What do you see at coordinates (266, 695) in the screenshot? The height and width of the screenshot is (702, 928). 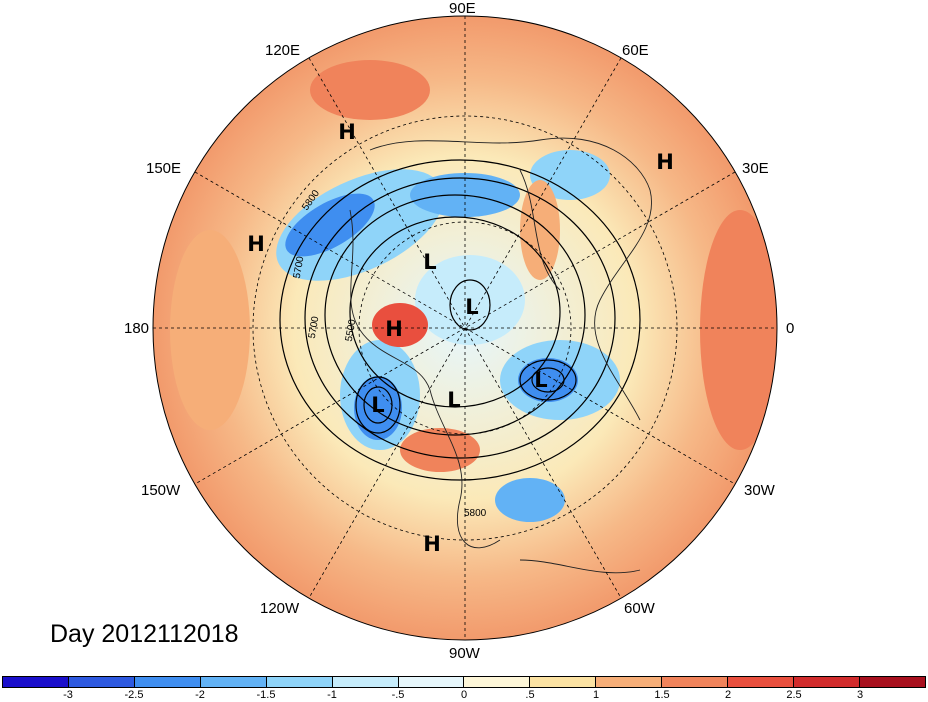 I see `colorbar-tick-label: -1.5` at bounding box center [266, 695].